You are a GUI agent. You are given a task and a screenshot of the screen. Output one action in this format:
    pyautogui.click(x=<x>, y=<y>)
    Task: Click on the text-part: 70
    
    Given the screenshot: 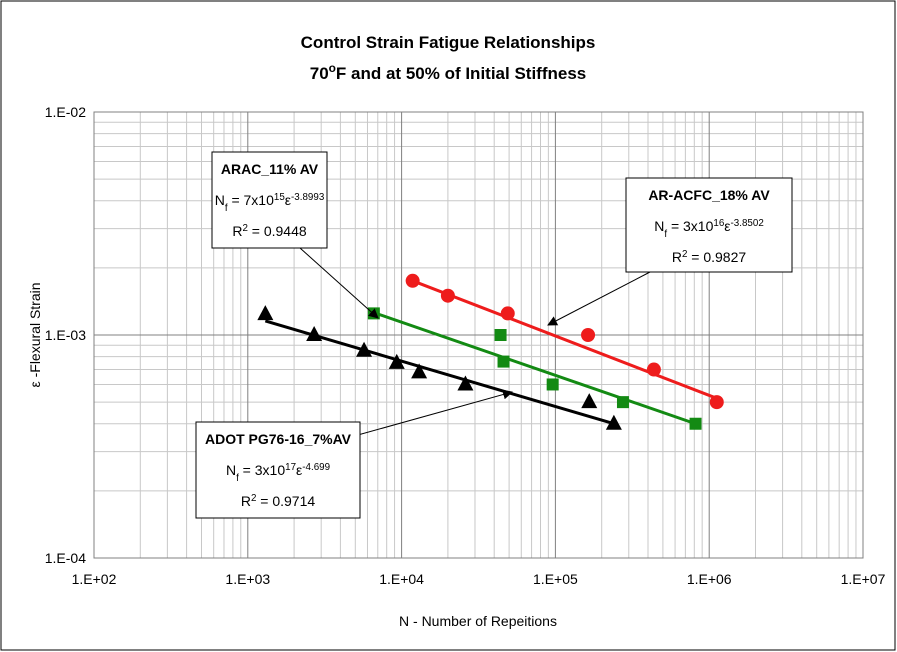 What is the action you would take?
    pyautogui.click(x=319, y=73)
    